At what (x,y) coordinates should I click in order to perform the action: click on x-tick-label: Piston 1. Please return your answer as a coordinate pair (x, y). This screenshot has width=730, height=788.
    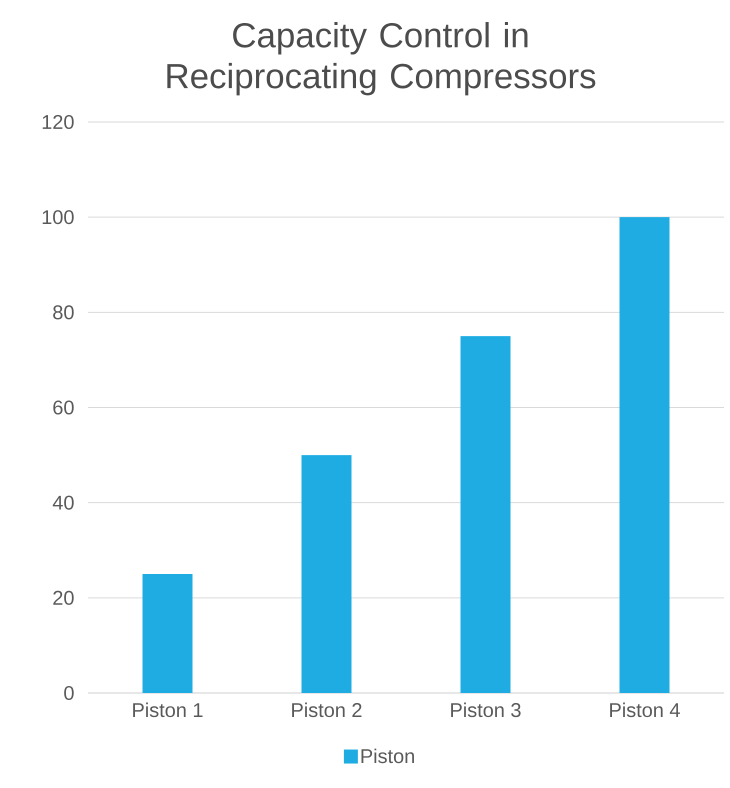
    Looking at the image, I should click on (168, 710).